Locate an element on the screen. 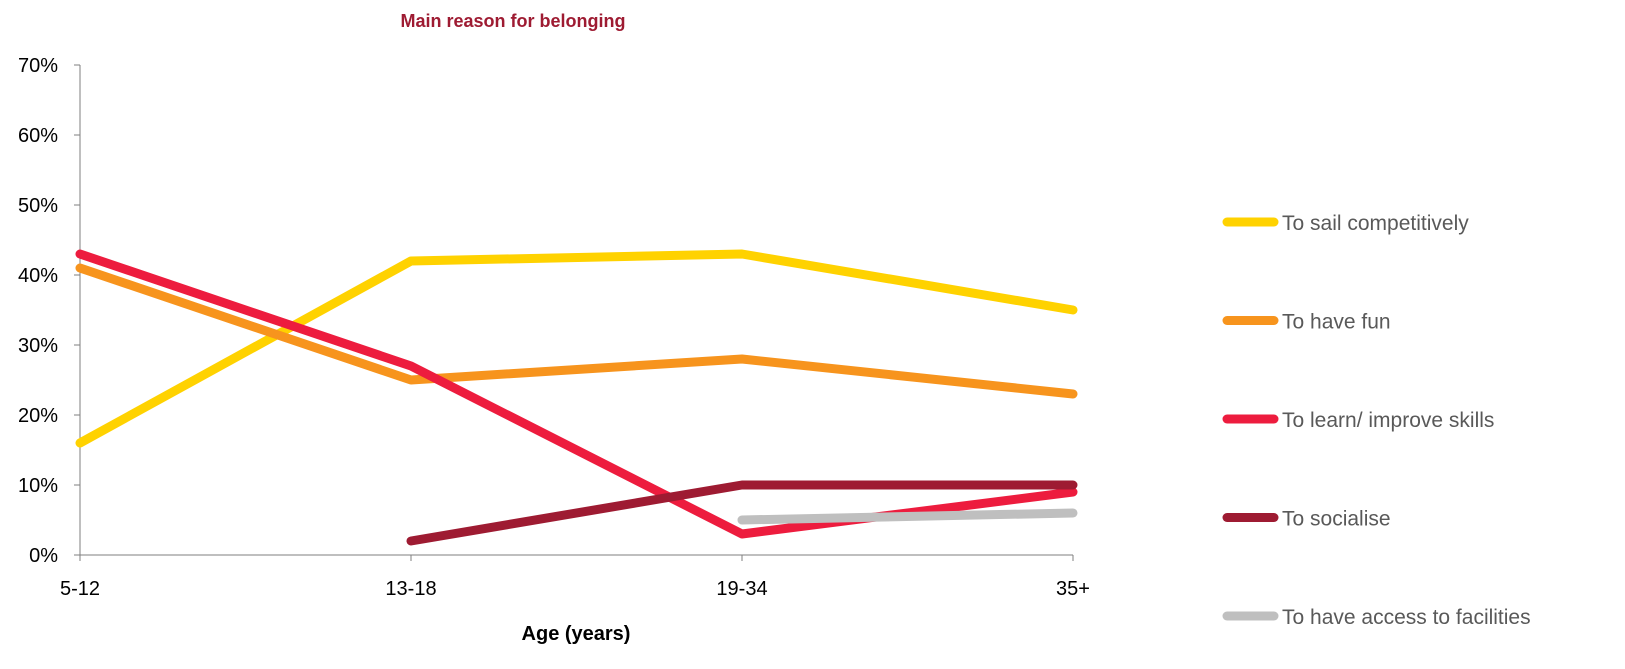 The image size is (1625, 669). y-tick-label: 0% is located at coordinates (43, 556).